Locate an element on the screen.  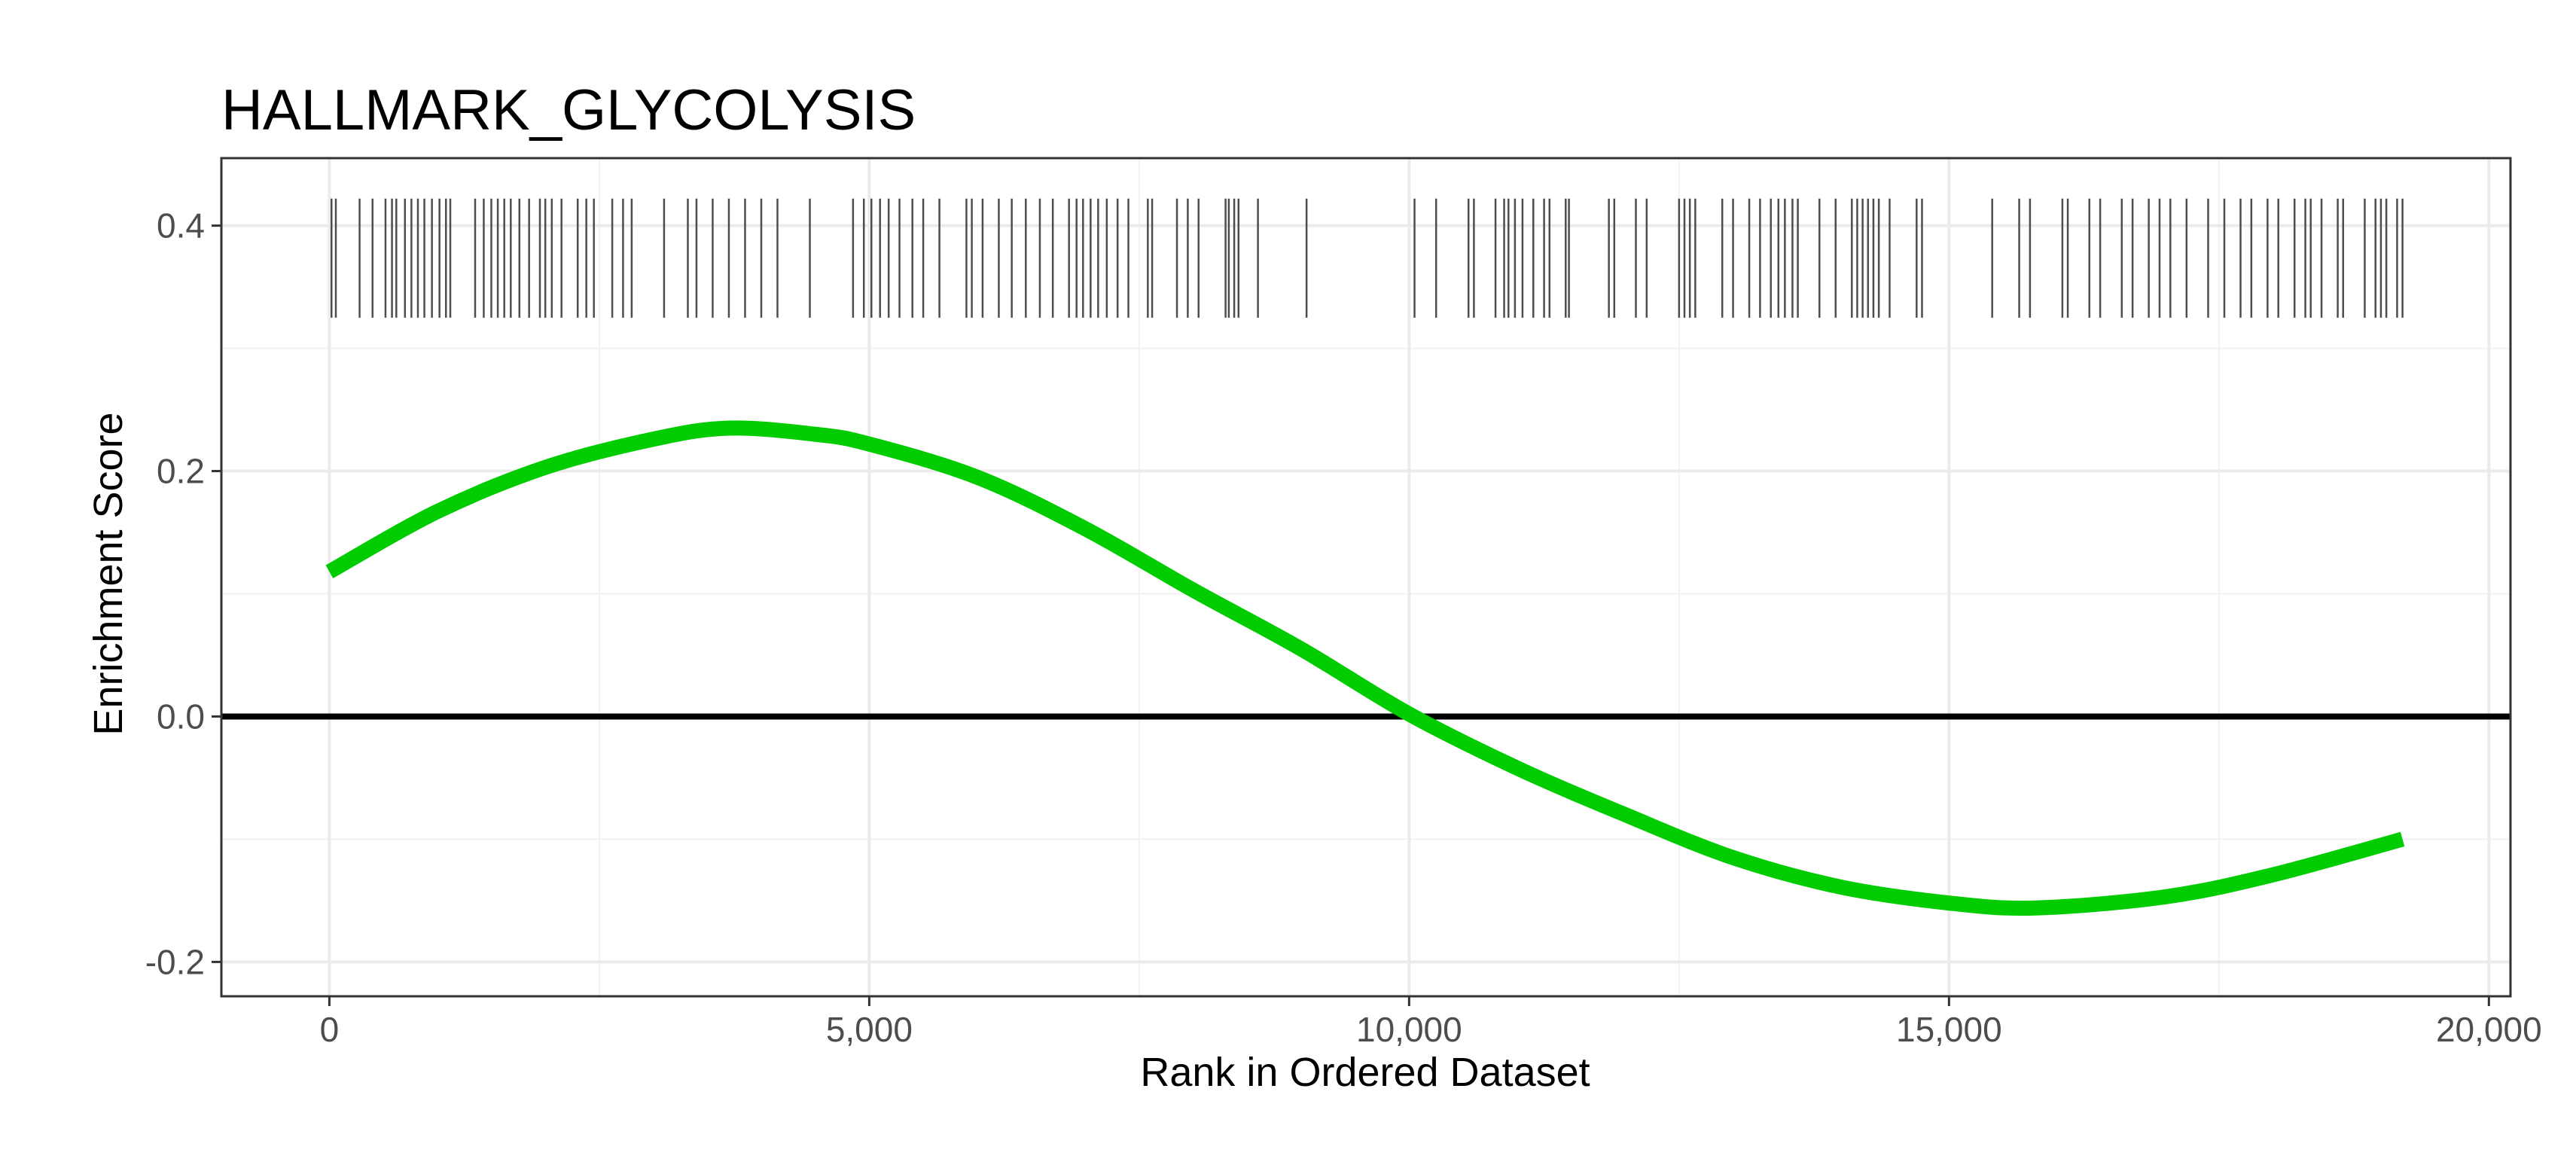
x-tick-label: 5,000 is located at coordinates (869, 1029).